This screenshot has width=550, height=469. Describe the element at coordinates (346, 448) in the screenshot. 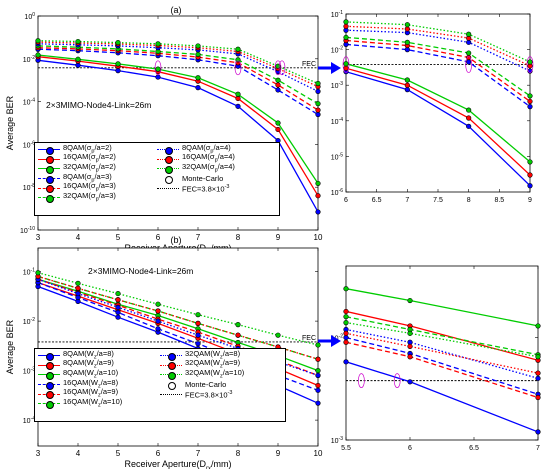

I see `x-tick-label: 5.5` at that location.